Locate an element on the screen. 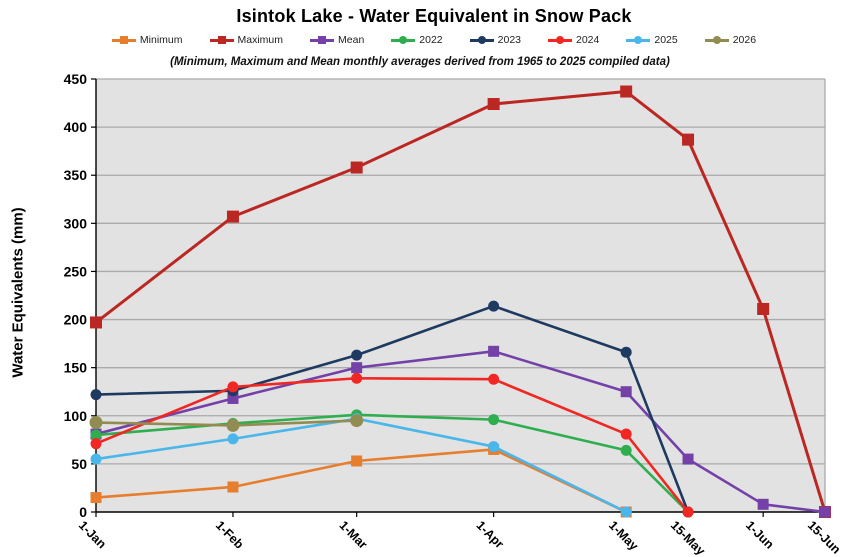 This screenshot has width=868, height=557. legend-label: 2025 is located at coordinates (666, 40).